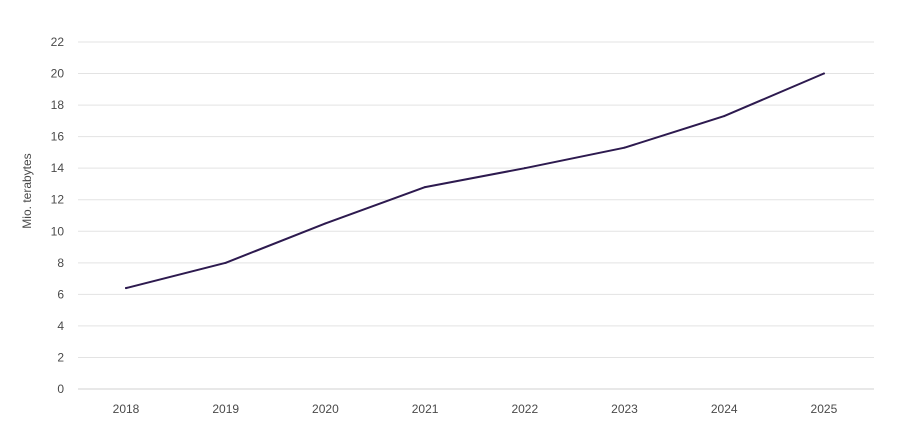 The height and width of the screenshot is (434, 905). What do you see at coordinates (624, 409) in the screenshot?
I see `x-tick-label: 2023` at bounding box center [624, 409].